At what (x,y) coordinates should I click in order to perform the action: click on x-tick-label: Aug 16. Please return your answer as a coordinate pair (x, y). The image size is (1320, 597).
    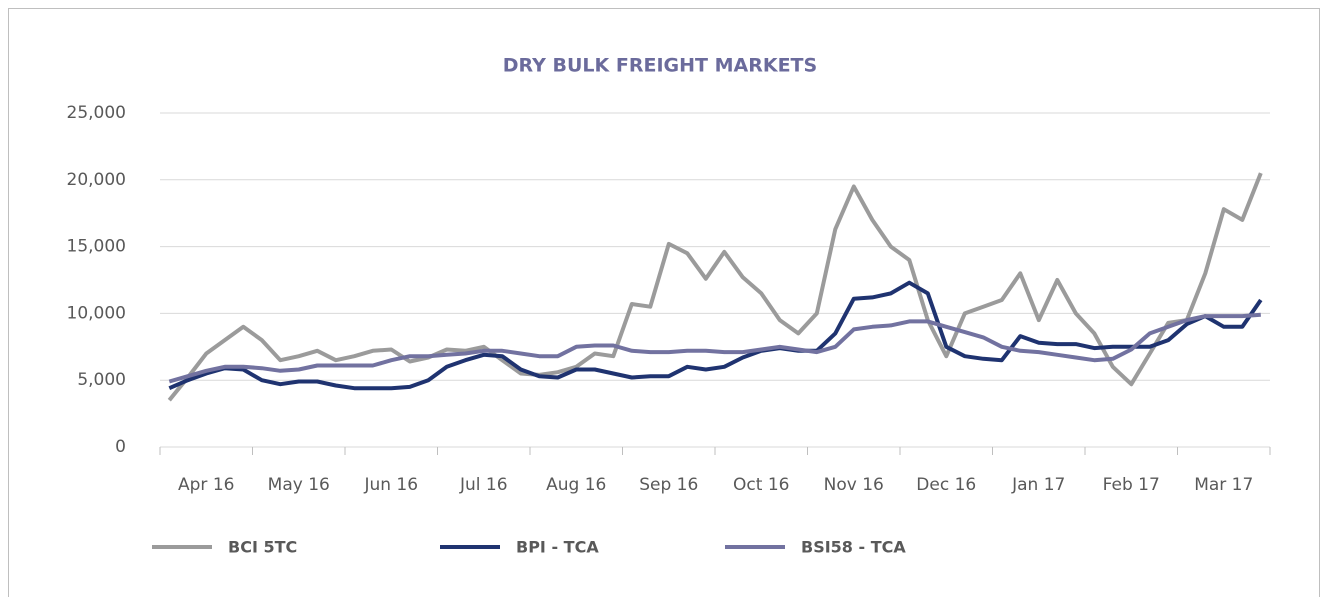
    Looking at the image, I should click on (576, 485).